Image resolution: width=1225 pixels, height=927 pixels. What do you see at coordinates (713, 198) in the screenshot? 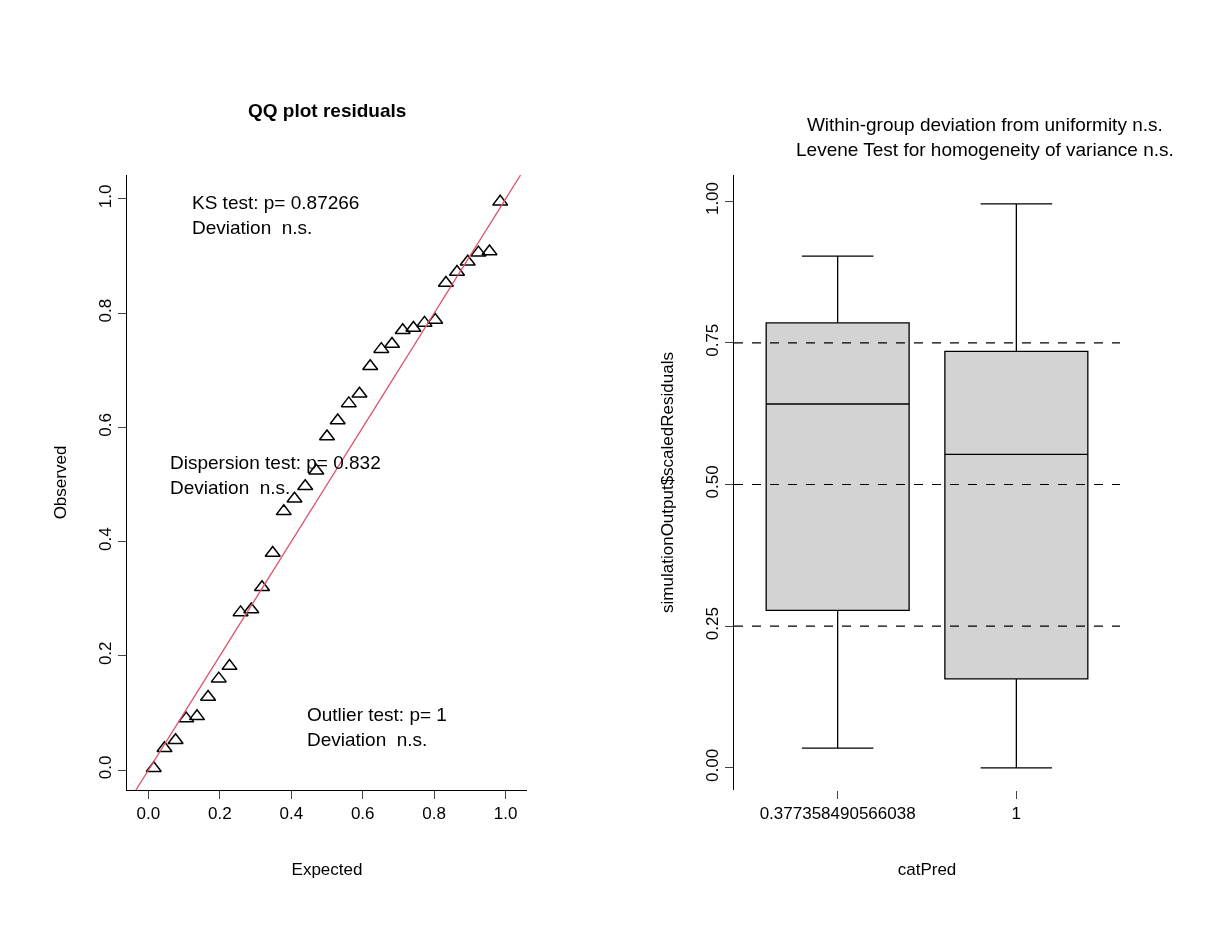
I see `y-tick-label: 1.00` at bounding box center [713, 198].